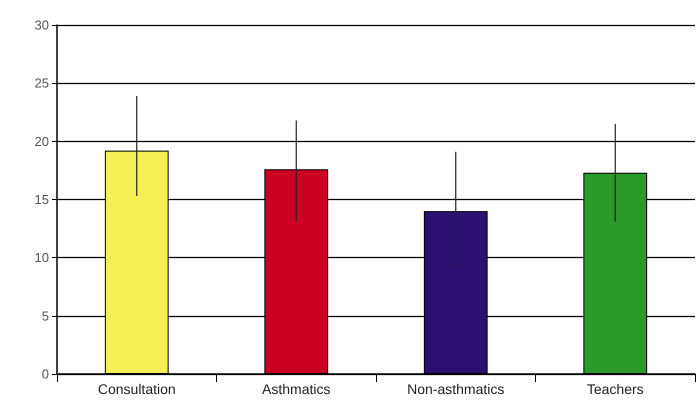  I want to click on x-tick-label: Consultation, so click(137, 389).